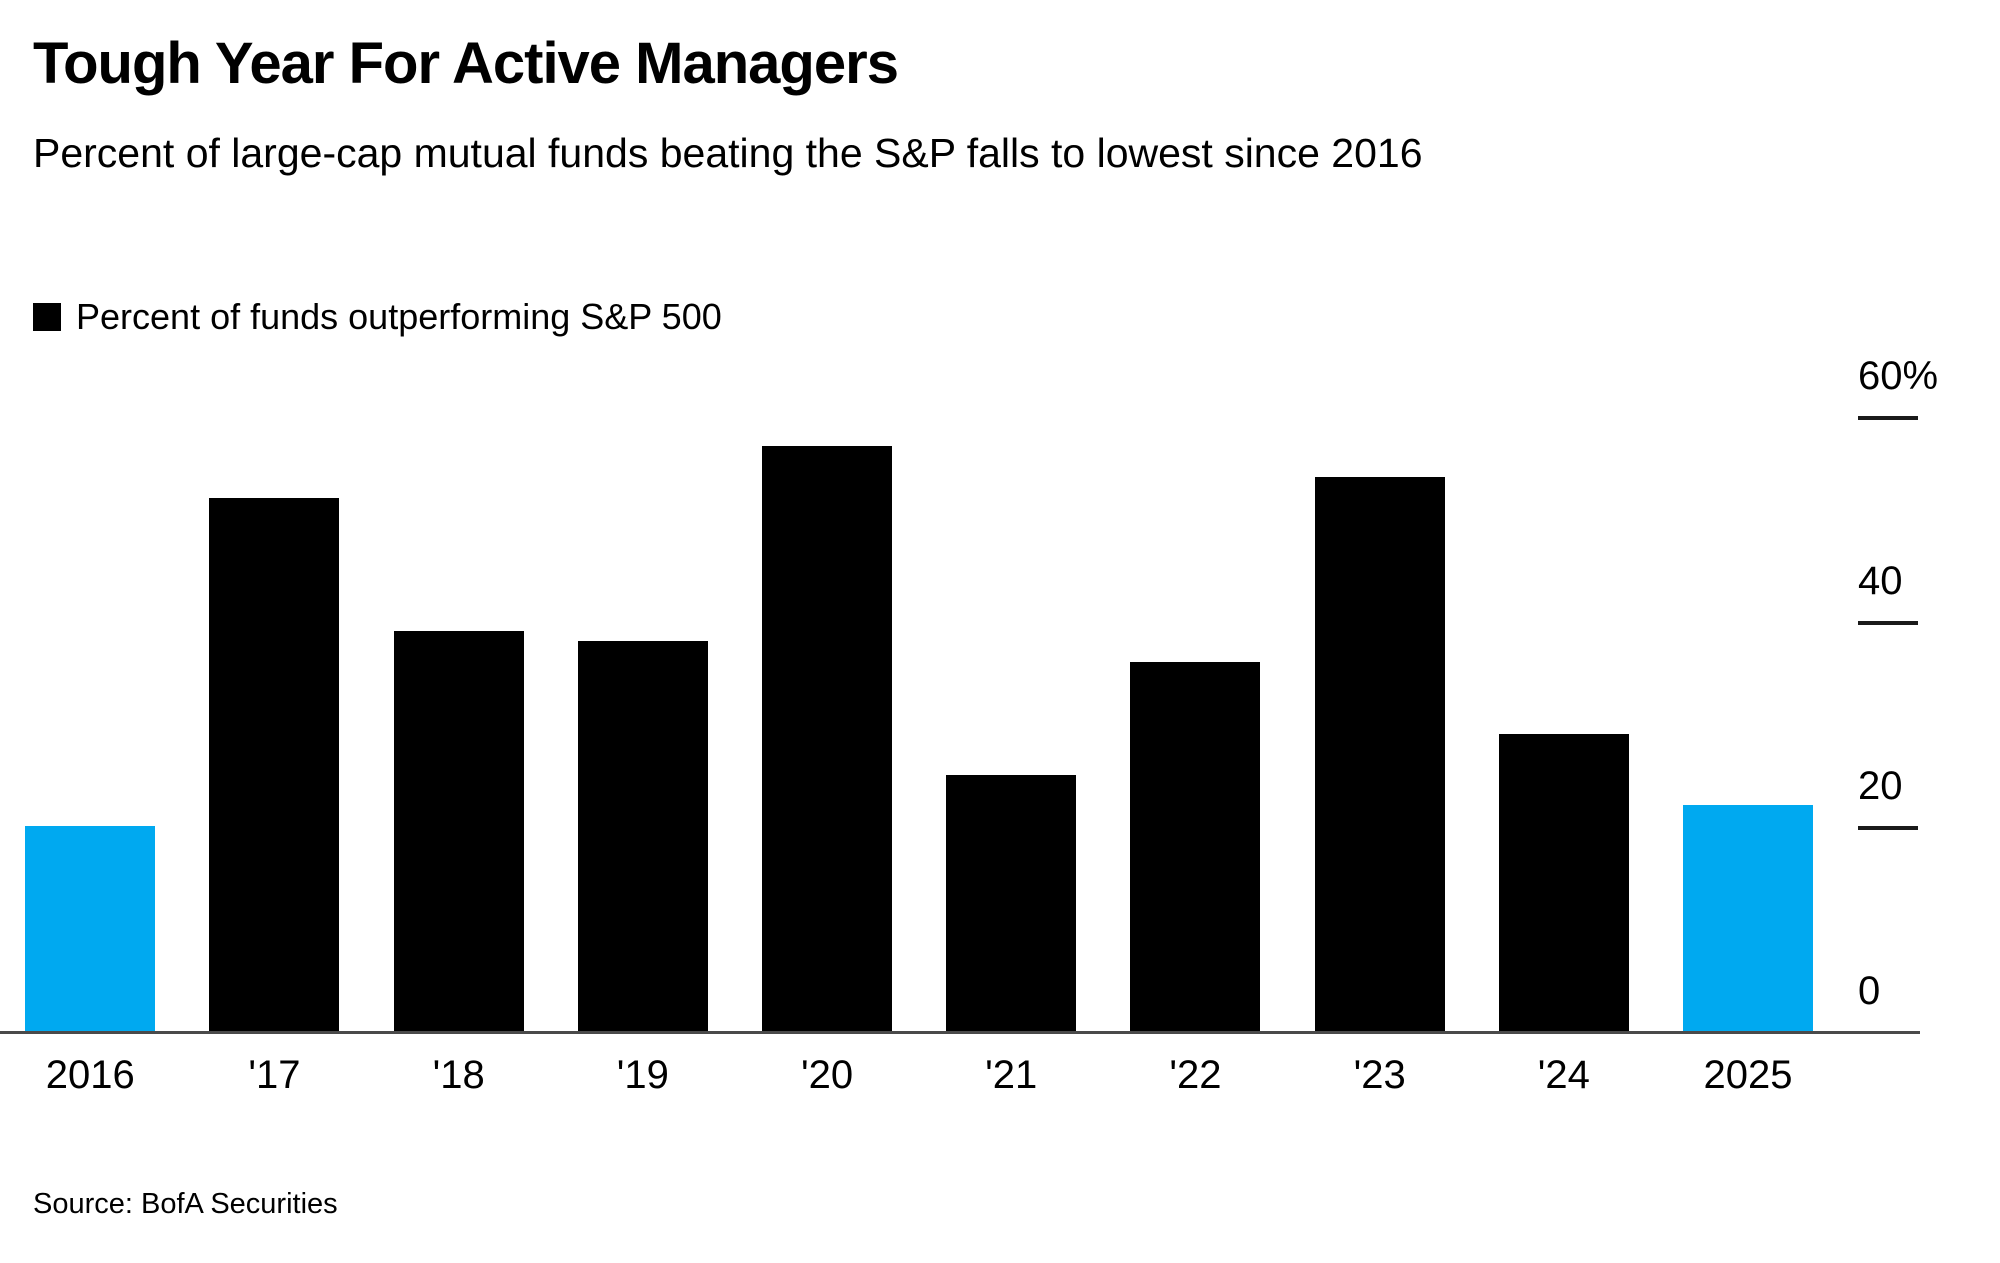 This screenshot has height=1263, width=2000. Describe the element at coordinates (399, 316) in the screenshot. I see `legend-label: Percent of funds outperforming S&P 500` at that location.